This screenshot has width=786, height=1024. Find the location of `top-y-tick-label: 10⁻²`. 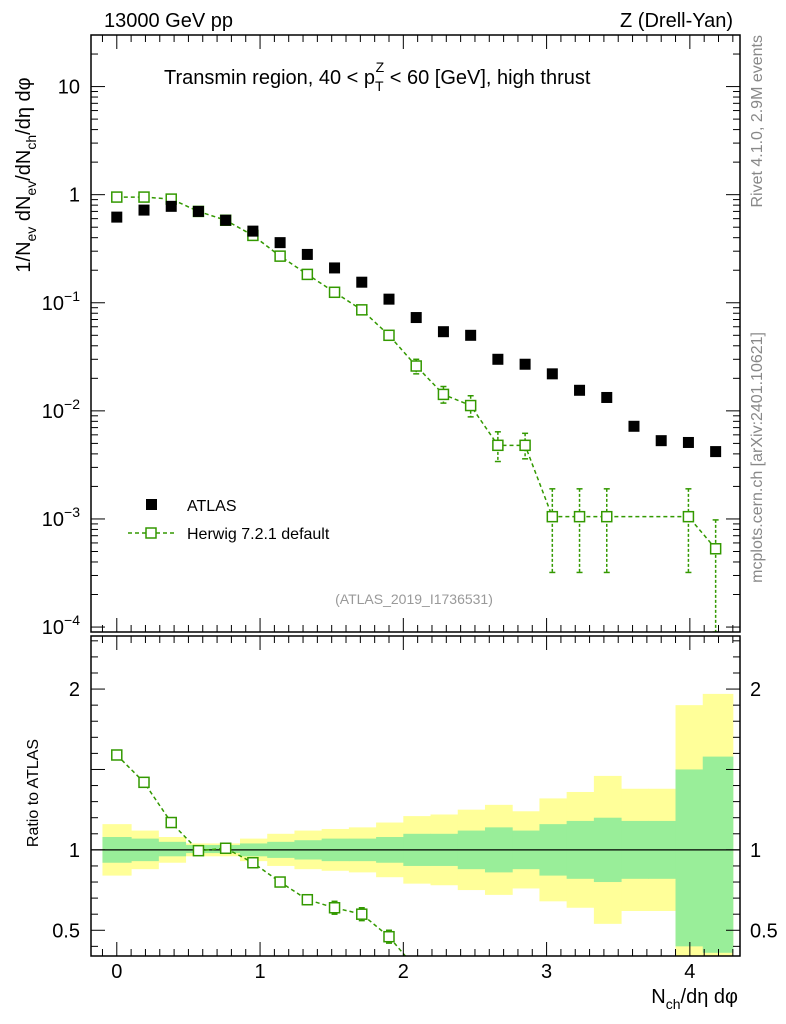

top-y-tick-label: 10⁻² is located at coordinates (61, 409).